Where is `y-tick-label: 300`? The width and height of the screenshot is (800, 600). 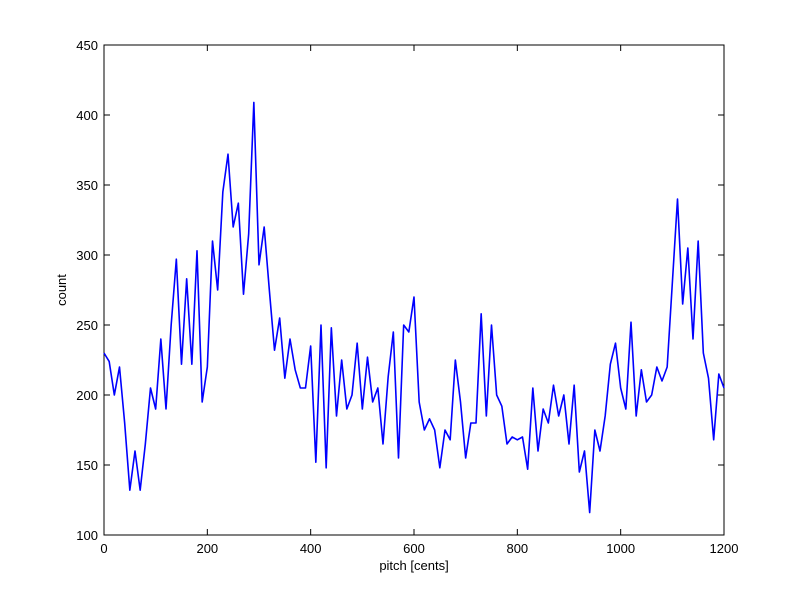
y-tick-label: 300 is located at coordinates (87, 255).